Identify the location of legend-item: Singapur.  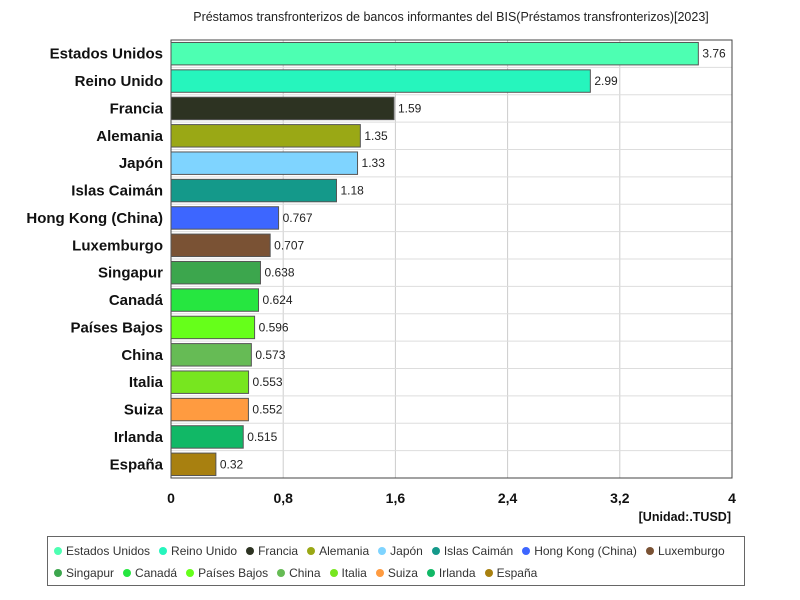
(84, 573).